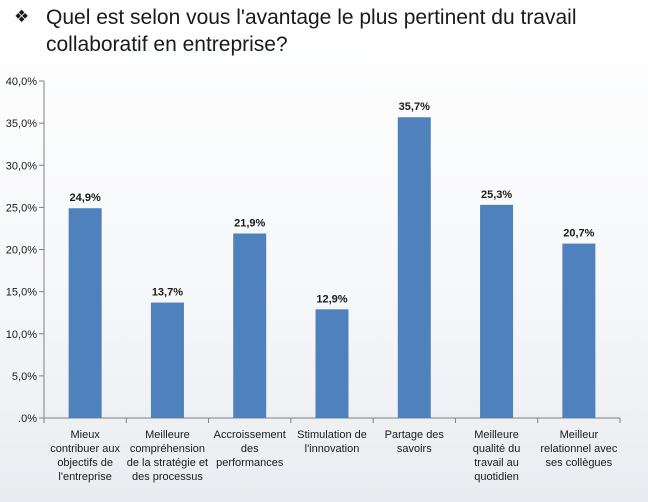 The image size is (648, 502). Describe the element at coordinates (167, 463) in the screenshot. I see `x-tick-label-line: de la stratégie et` at that location.